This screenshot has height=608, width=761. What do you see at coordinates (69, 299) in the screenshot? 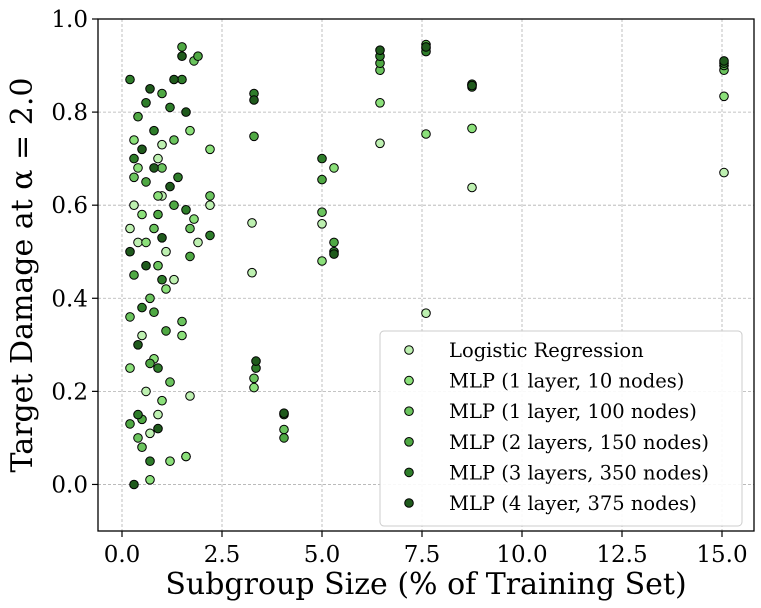
I see `y-tick-label: 0.4` at bounding box center [69, 299].